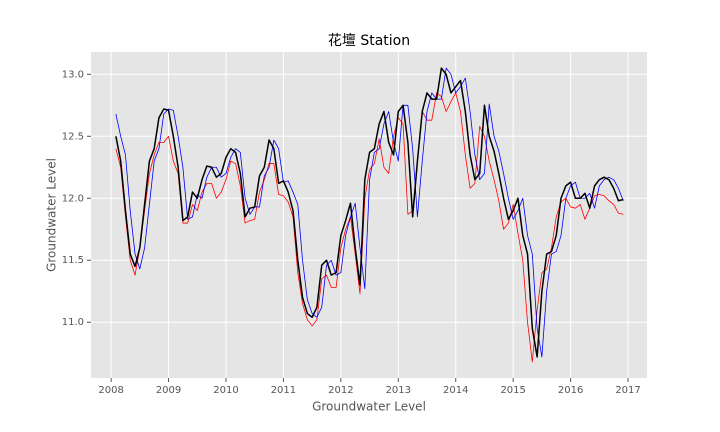 The image size is (720, 432). I want to click on x-tick-label: 2014, so click(455, 390).